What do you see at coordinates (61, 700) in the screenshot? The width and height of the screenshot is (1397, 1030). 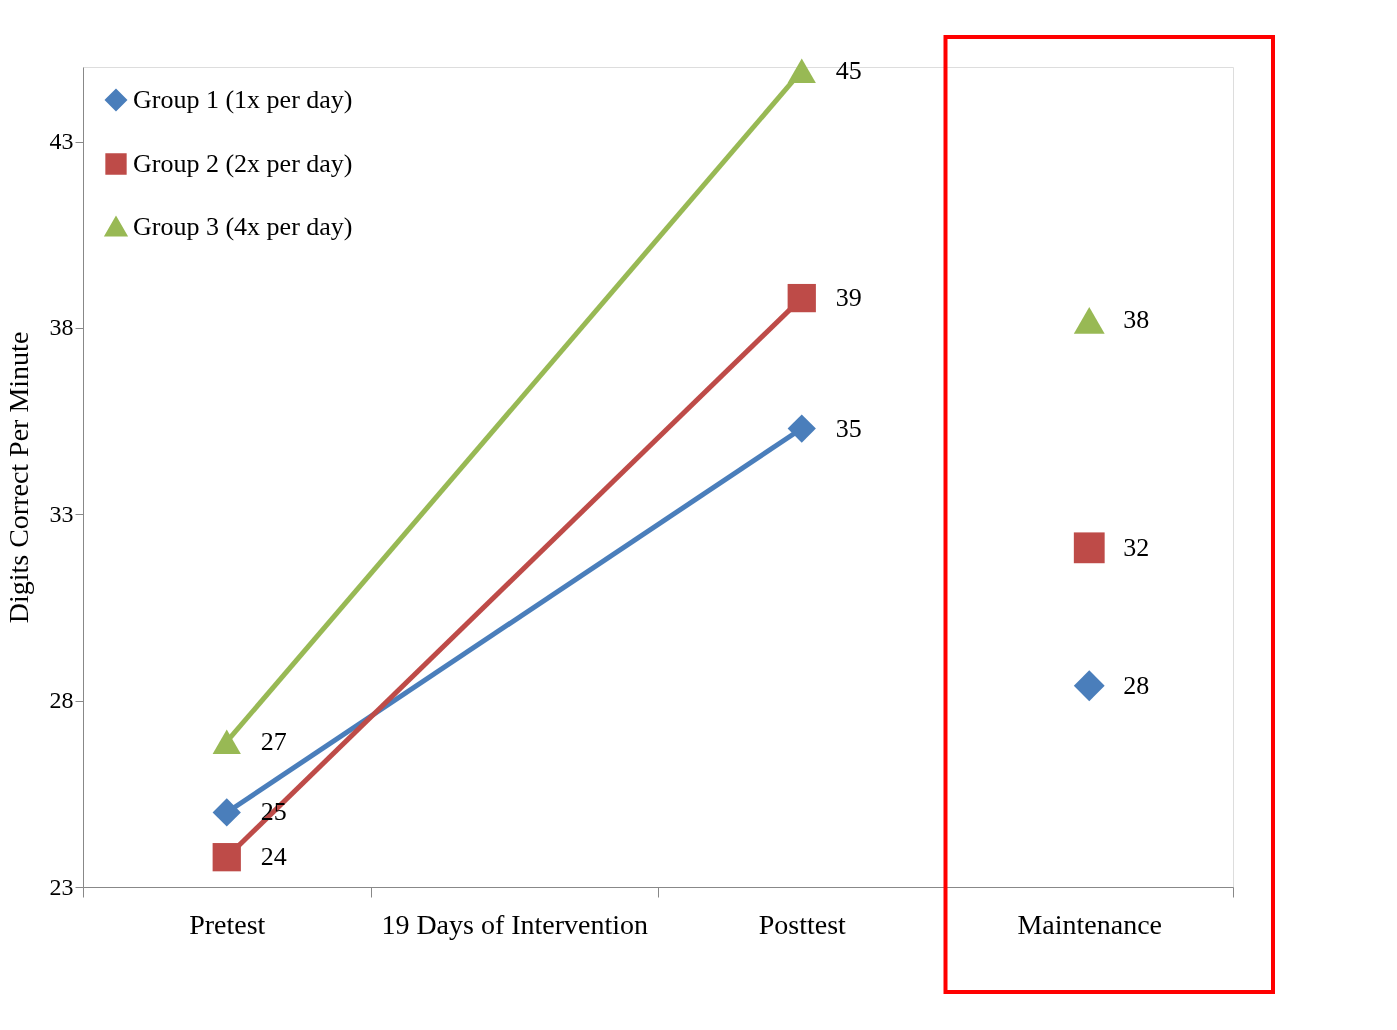 I see `y-tick-label: 28` at bounding box center [61, 700].